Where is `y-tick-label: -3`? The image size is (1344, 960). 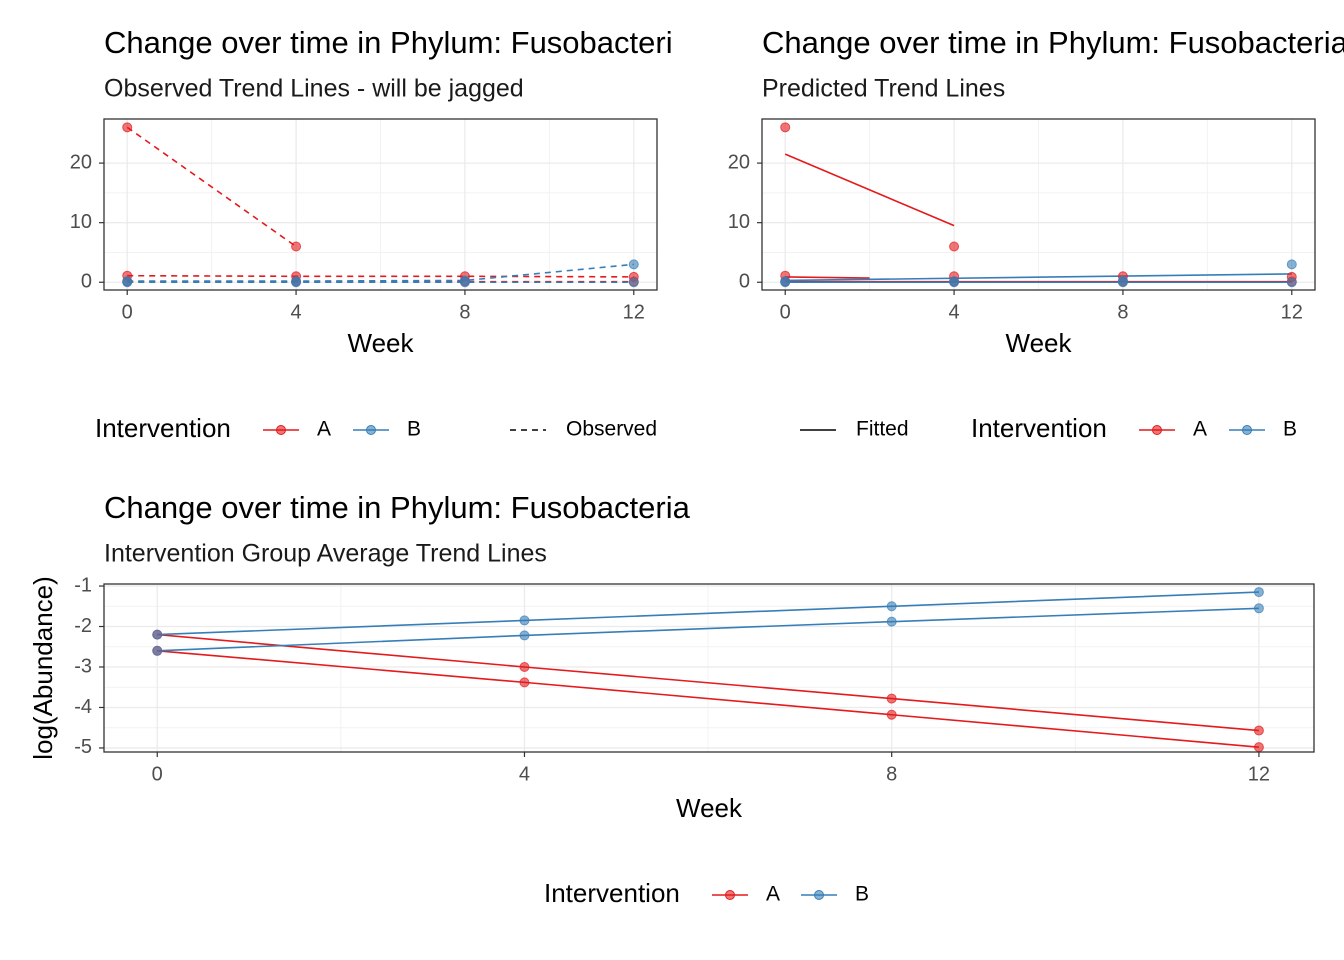 y-tick-label: -3 is located at coordinates (83, 666).